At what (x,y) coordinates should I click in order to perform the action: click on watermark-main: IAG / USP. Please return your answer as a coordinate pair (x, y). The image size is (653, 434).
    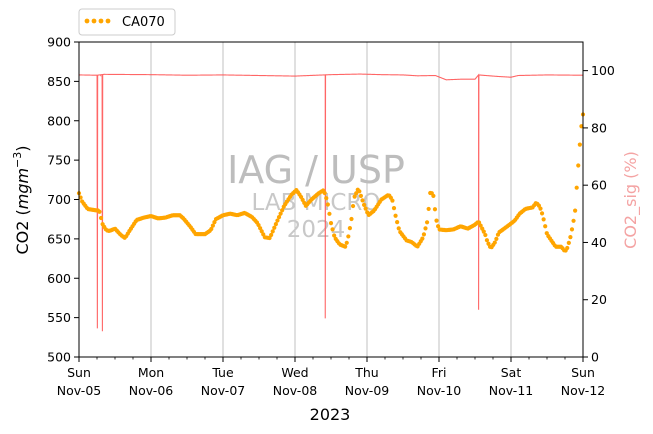
    Looking at the image, I should click on (316, 170).